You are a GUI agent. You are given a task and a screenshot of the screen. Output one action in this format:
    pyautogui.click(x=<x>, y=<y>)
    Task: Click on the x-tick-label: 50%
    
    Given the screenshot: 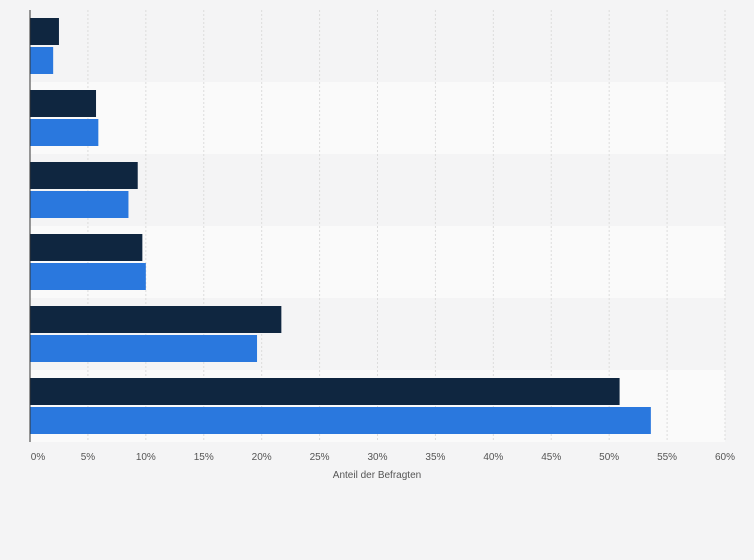 What is the action you would take?
    pyautogui.click(x=609, y=457)
    